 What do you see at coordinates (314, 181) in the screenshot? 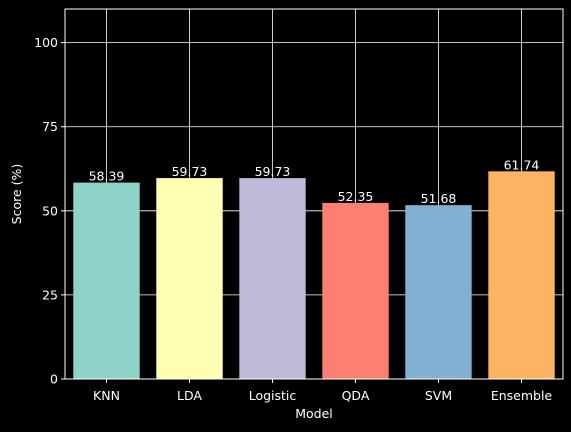
I see `data-labels: 58.39 59.73 59.73 52.35 51.68 61.74` at bounding box center [314, 181].